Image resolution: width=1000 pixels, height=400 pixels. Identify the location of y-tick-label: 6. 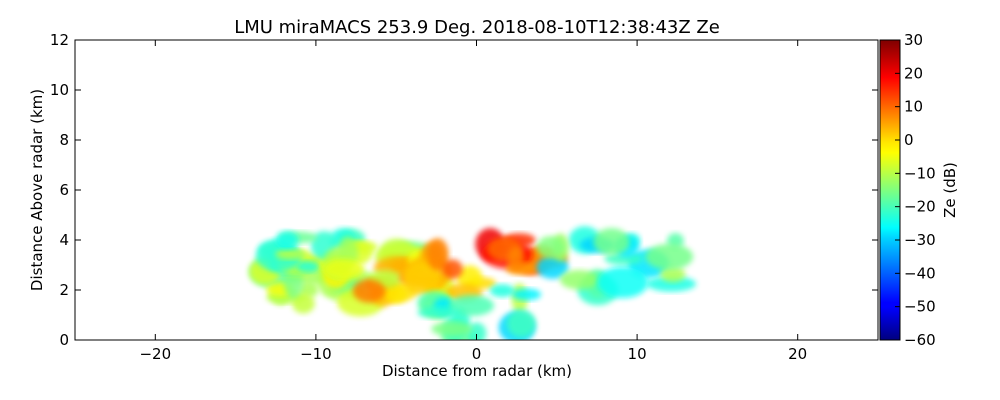
(64, 190).